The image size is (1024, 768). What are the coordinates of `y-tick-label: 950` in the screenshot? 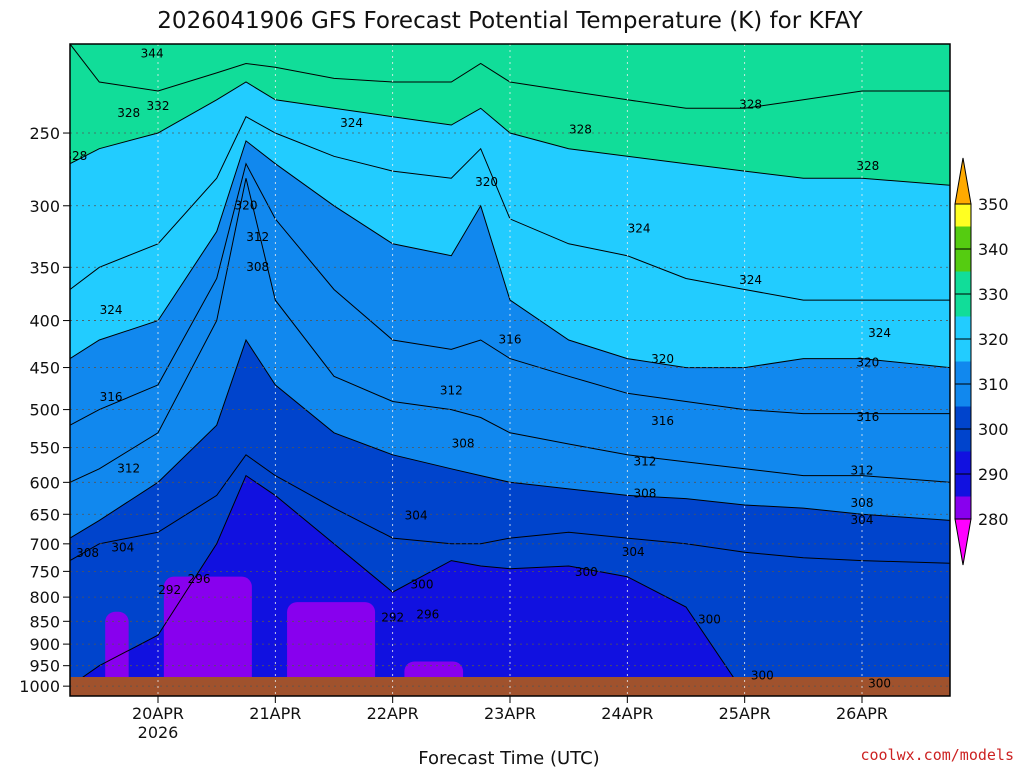 It's located at (44, 666).